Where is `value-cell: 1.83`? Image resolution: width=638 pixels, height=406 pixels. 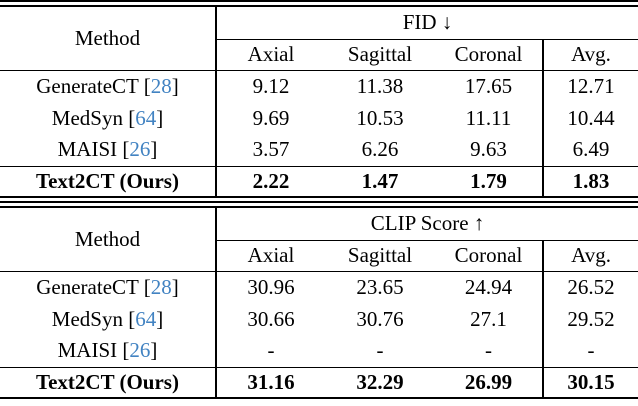
value-cell: 1.83 is located at coordinates (589, 181).